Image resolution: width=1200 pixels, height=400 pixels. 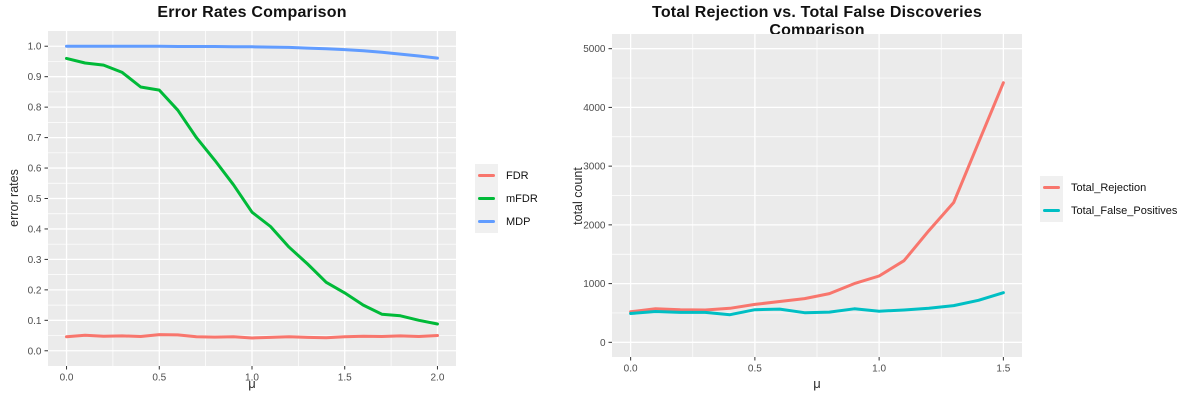 What do you see at coordinates (517, 175) in the screenshot?
I see `legend-label: FDR` at bounding box center [517, 175].